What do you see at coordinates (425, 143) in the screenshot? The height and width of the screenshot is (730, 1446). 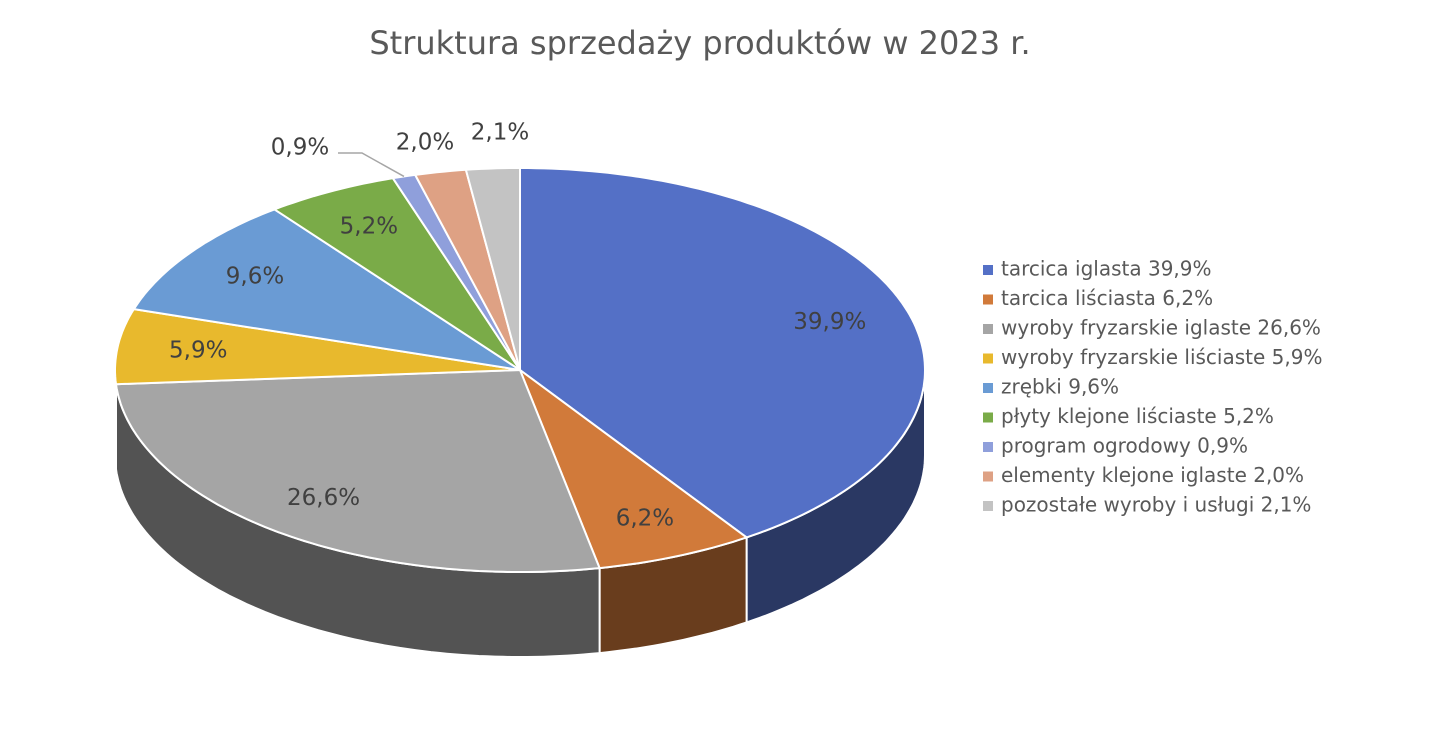 I see `data-label: 2,0%` at bounding box center [425, 143].